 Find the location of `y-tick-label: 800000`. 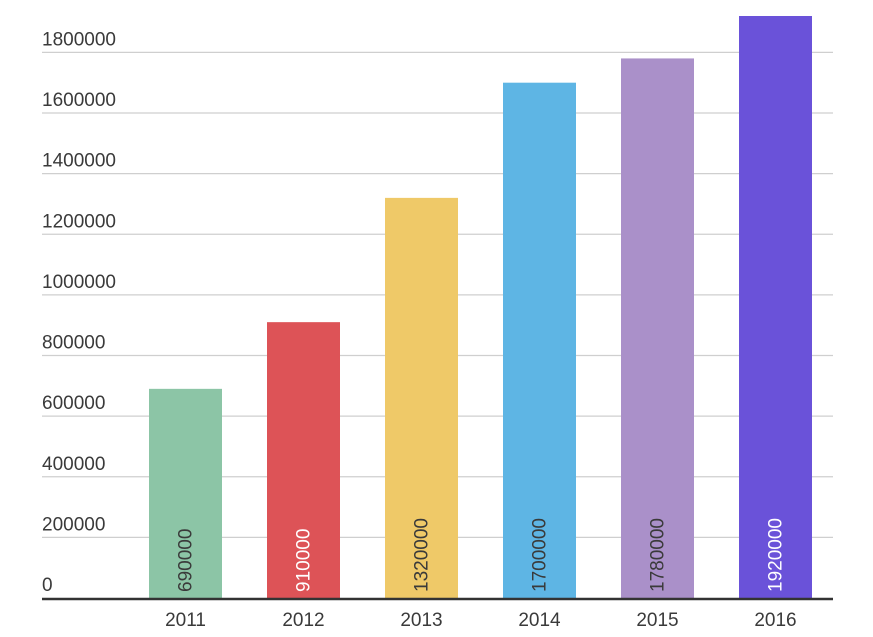

y-tick-label: 800000 is located at coordinates (73, 343).